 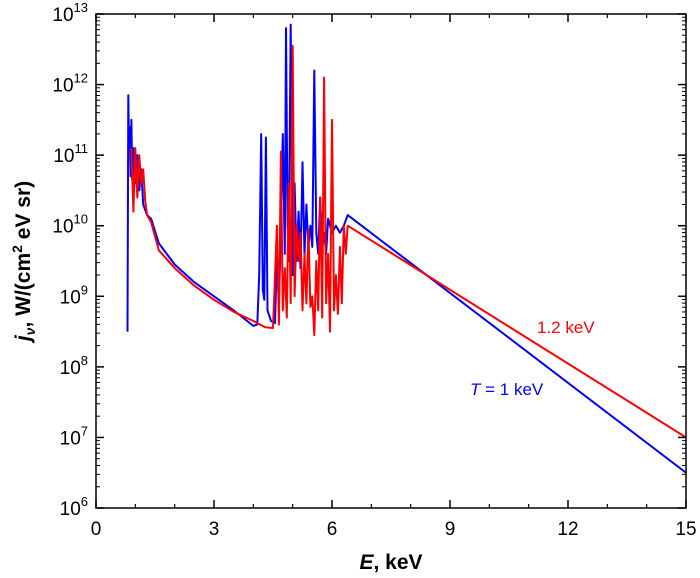 I want to click on y-tick-label: 10¹², so click(x=70, y=84).